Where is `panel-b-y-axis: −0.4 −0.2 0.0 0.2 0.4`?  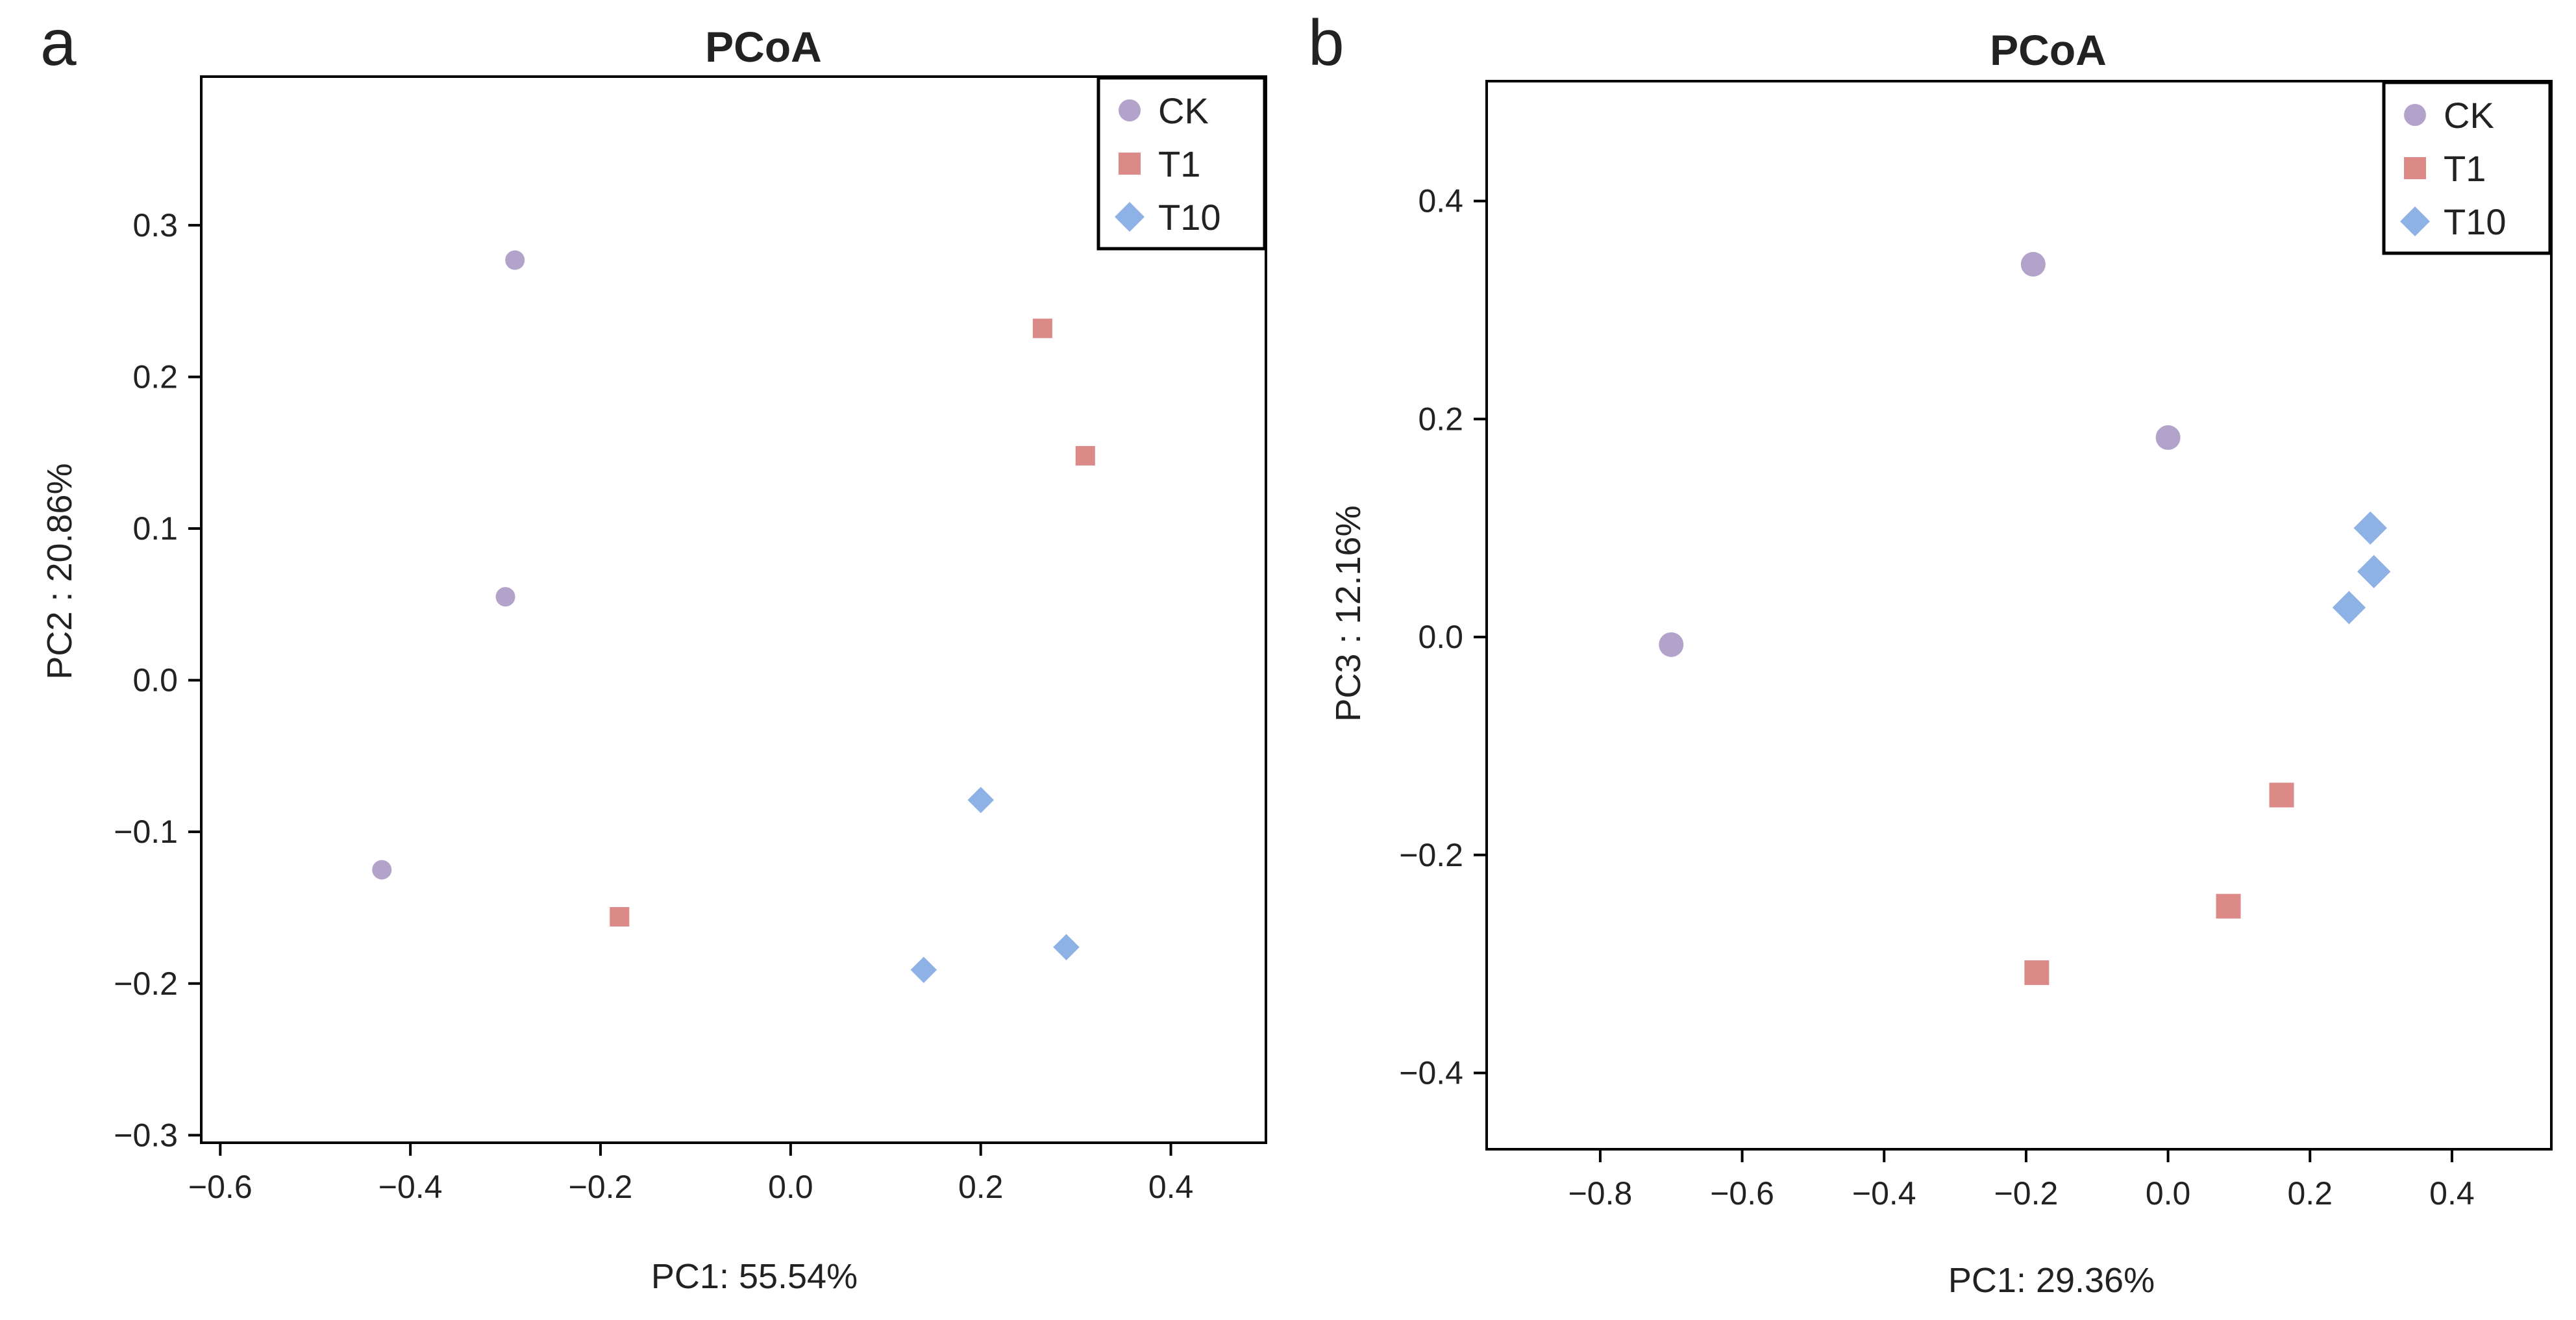
panel-b-y-axis: −0.4 −0.2 0.0 0.2 0.4 is located at coordinates (1443, 637).